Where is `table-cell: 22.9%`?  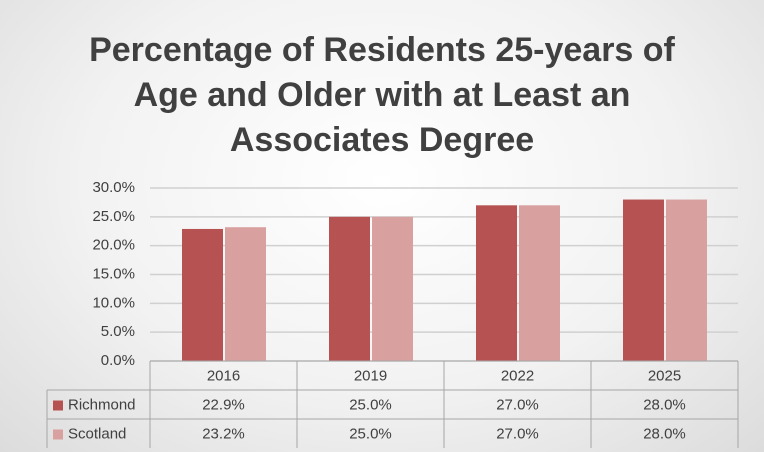 table-cell: 22.9% is located at coordinates (223, 404).